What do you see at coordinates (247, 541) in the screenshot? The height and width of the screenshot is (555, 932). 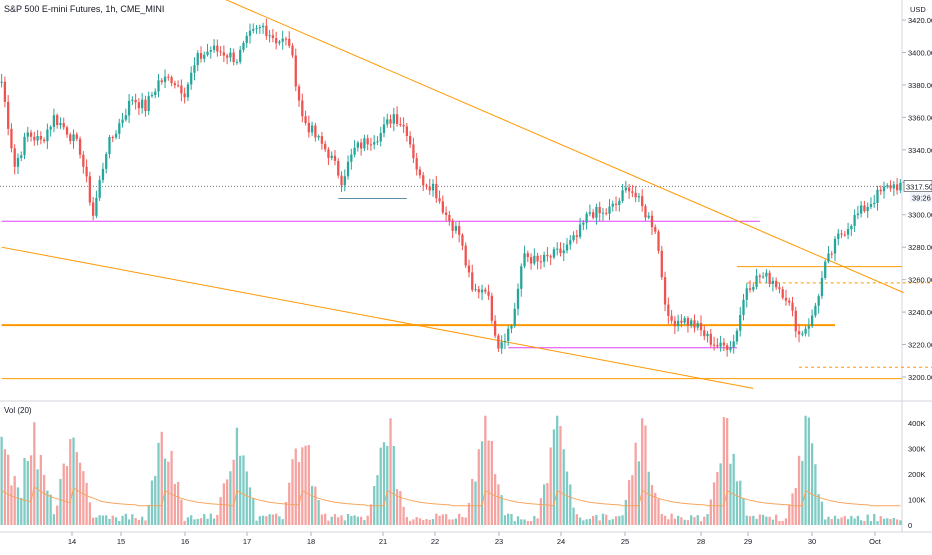 I see `time-tick-label: 17` at bounding box center [247, 541].